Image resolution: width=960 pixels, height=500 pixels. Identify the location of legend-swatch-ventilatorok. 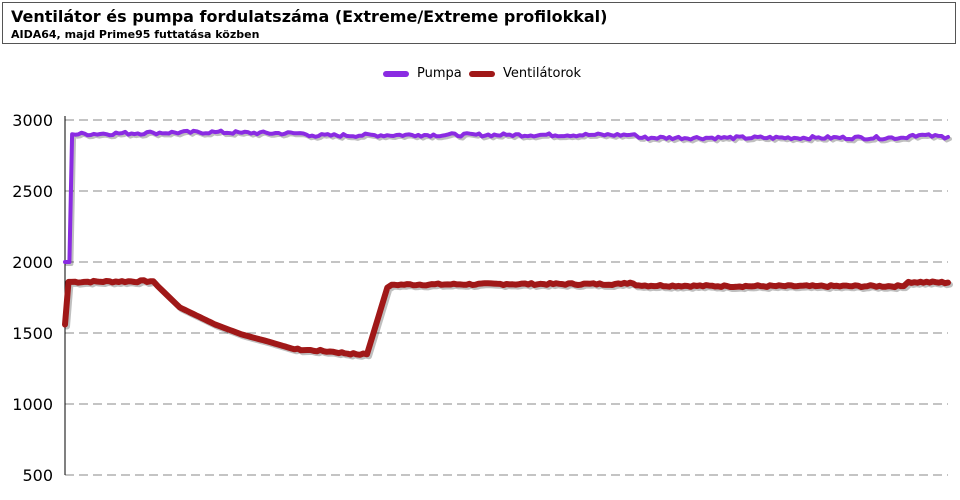
(482, 73).